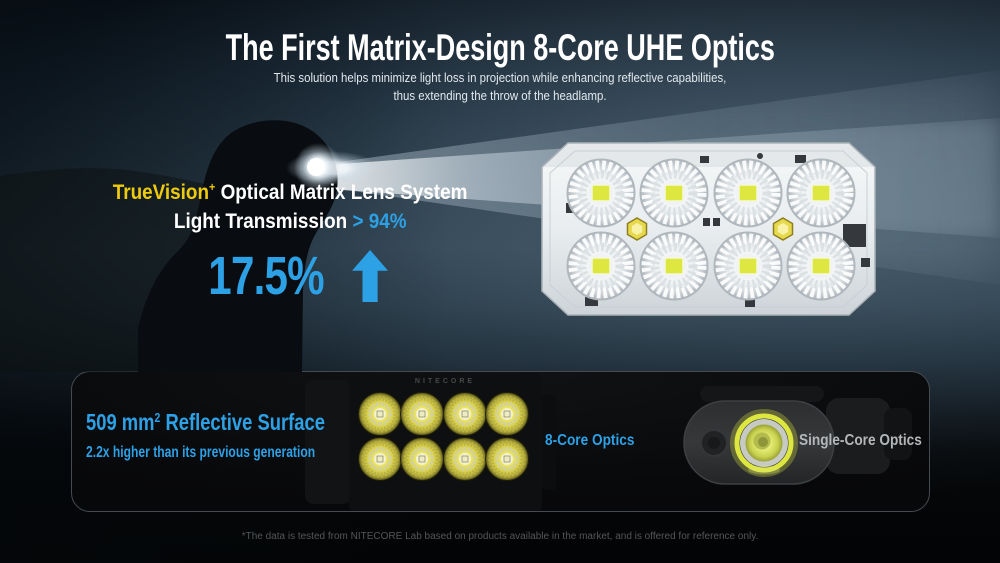 Image resolution: width=1000 pixels, height=563 pixels. Describe the element at coordinates (430, 442) in the screenshot. I see `eight-core-headlamp: NITECORE` at that location.